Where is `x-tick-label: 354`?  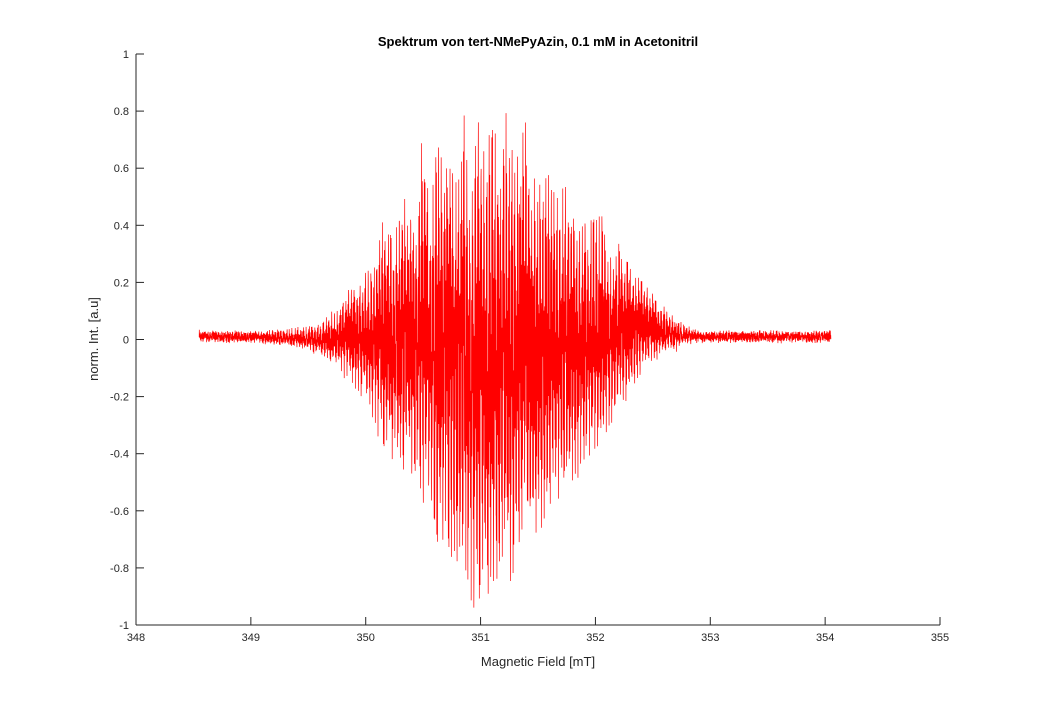 x-tick-label: 354 is located at coordinates (825, 638).